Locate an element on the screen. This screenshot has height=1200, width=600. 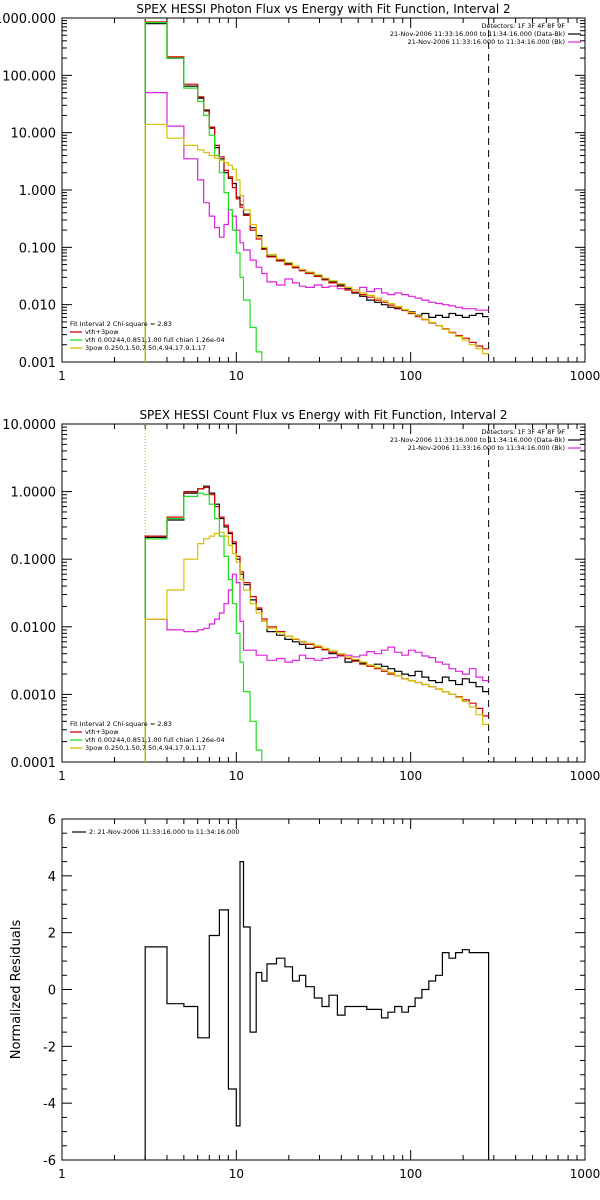
series-vth-3pow is located at coordinates (316, 624).